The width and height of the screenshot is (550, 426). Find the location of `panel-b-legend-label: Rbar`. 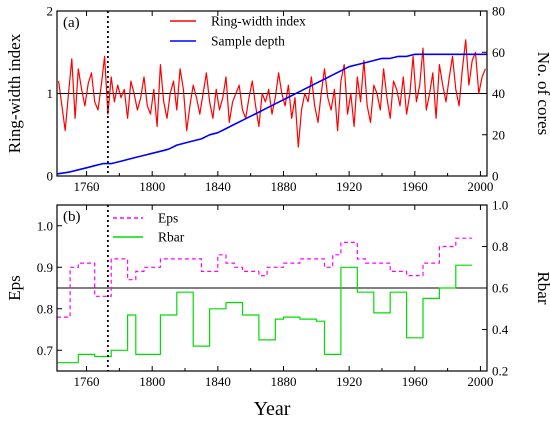

panel-b-legend-label: Rbar is located at coordinates (171, 237).